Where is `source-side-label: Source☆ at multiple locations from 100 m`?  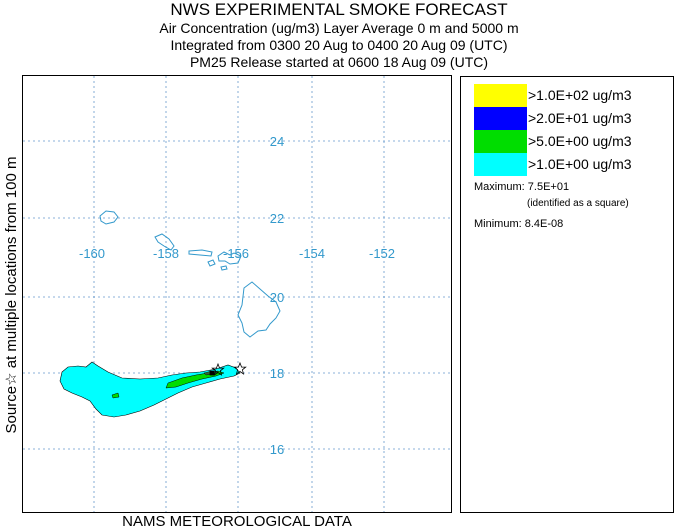 source-side-label: Source☆ at multiple locations from 100 m is located at coordinates (11, 295).